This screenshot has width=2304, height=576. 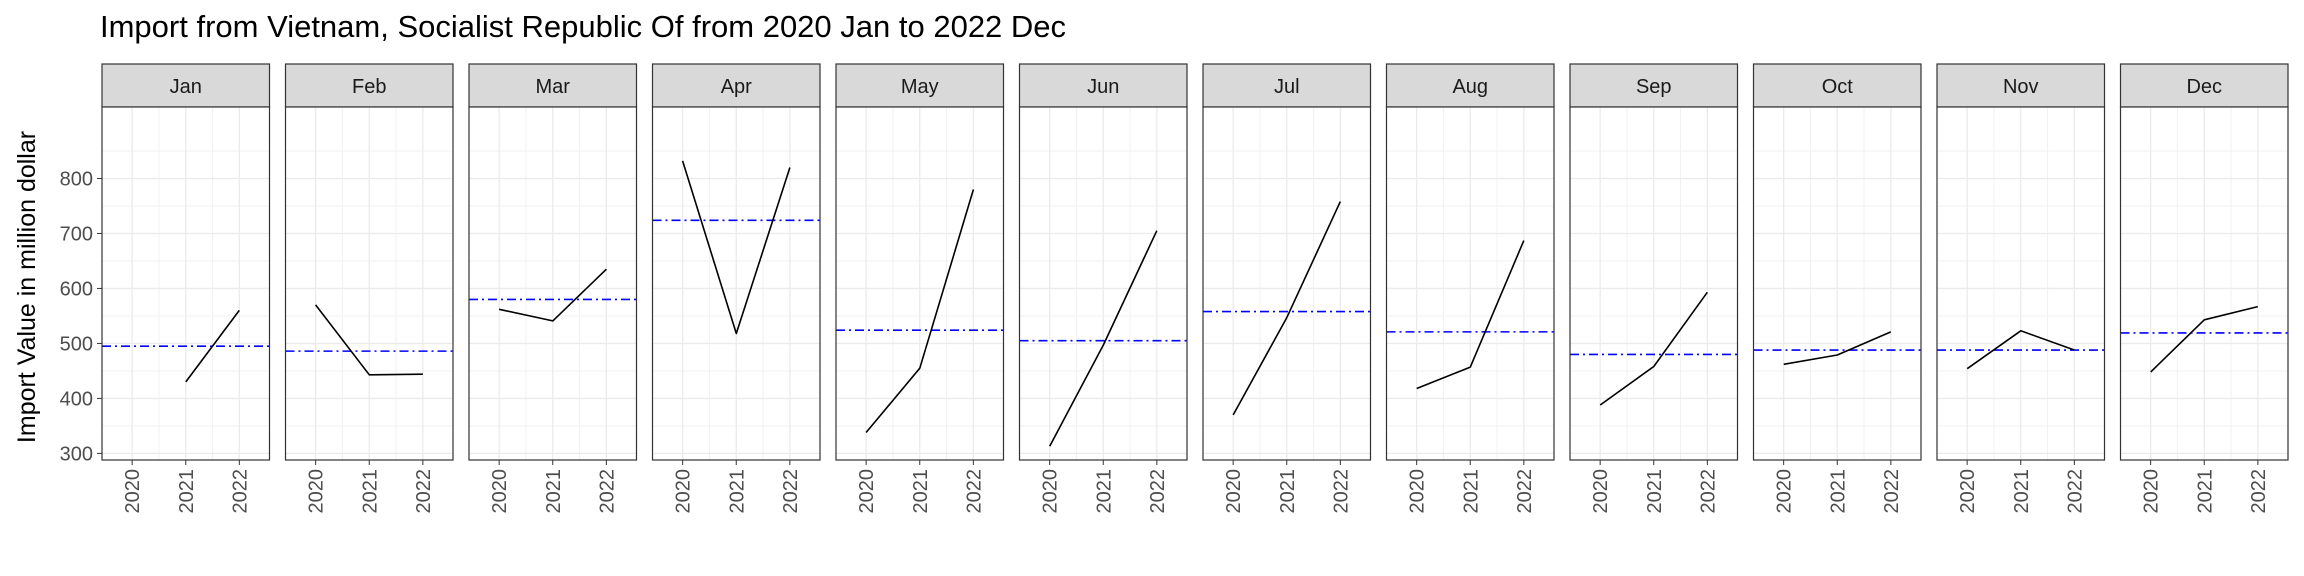 I want to click on facet-panel-aug: Aug 2020 2021 2022, so click(x=1470, y=288).